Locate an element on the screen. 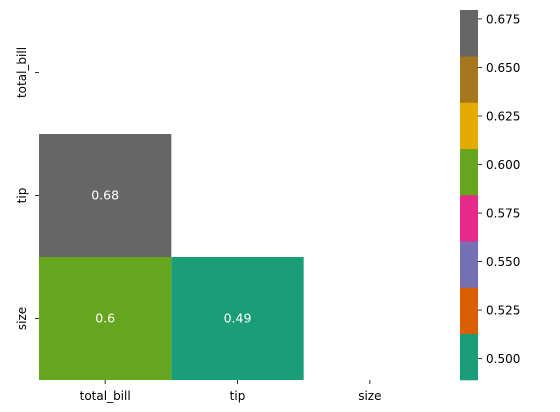  colorbar-tick-label: 0.625 is located at coordinates (503, 116).